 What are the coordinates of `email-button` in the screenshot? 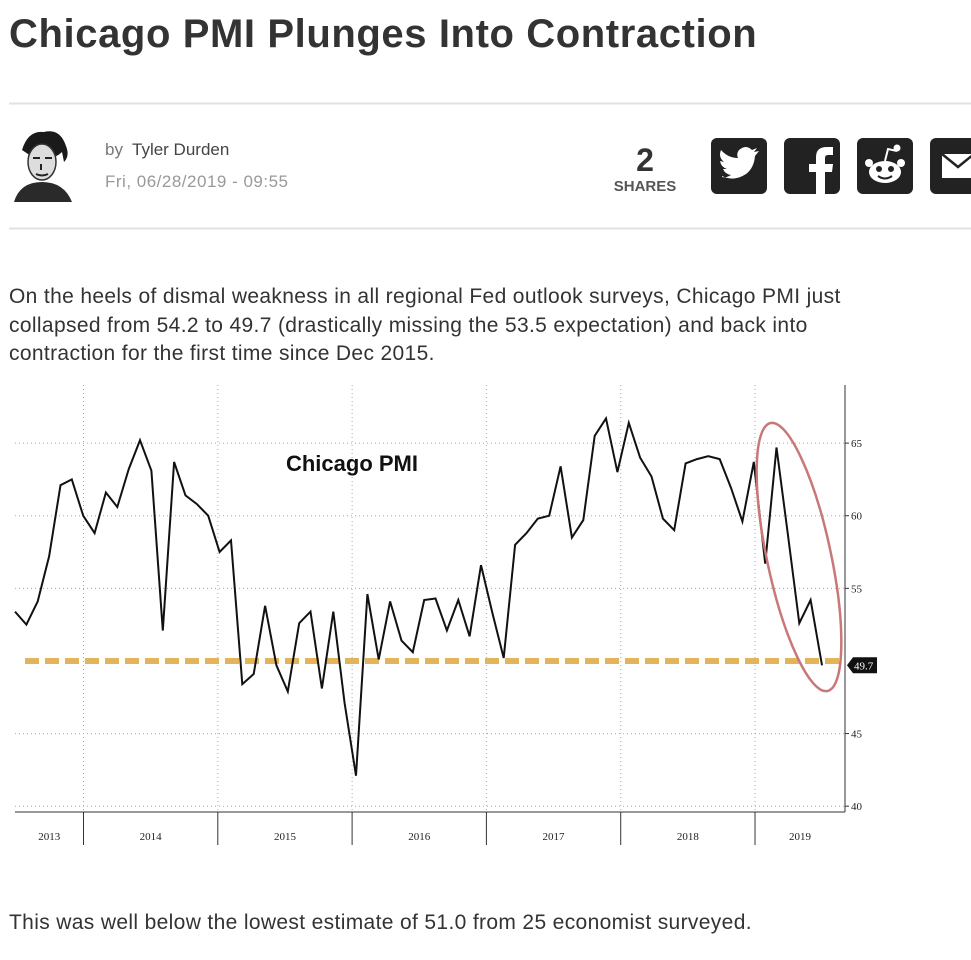 It's located at (950, 166).